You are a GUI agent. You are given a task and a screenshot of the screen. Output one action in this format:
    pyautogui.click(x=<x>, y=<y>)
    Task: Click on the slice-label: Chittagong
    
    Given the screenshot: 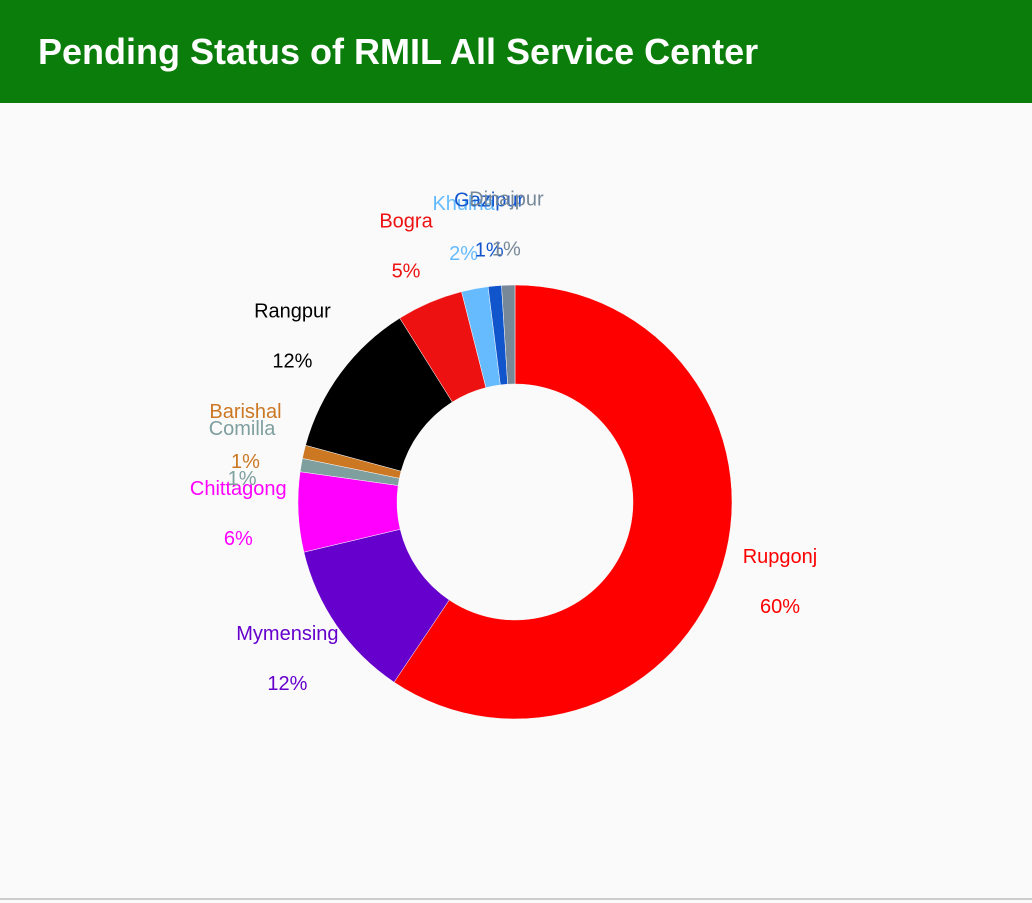 What is the action you would take?
    pyautogui.click(x=238, y=489)
    